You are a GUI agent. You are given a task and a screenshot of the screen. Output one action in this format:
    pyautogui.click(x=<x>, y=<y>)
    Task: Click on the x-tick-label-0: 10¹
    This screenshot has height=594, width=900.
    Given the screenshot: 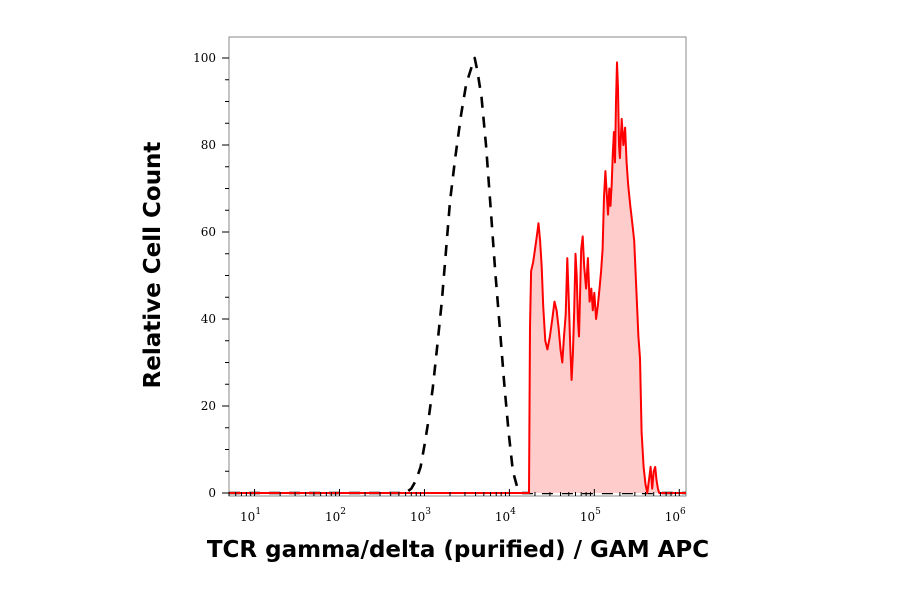 What is the action you would take?
    pyautogui.click(x=250, y=515)
    